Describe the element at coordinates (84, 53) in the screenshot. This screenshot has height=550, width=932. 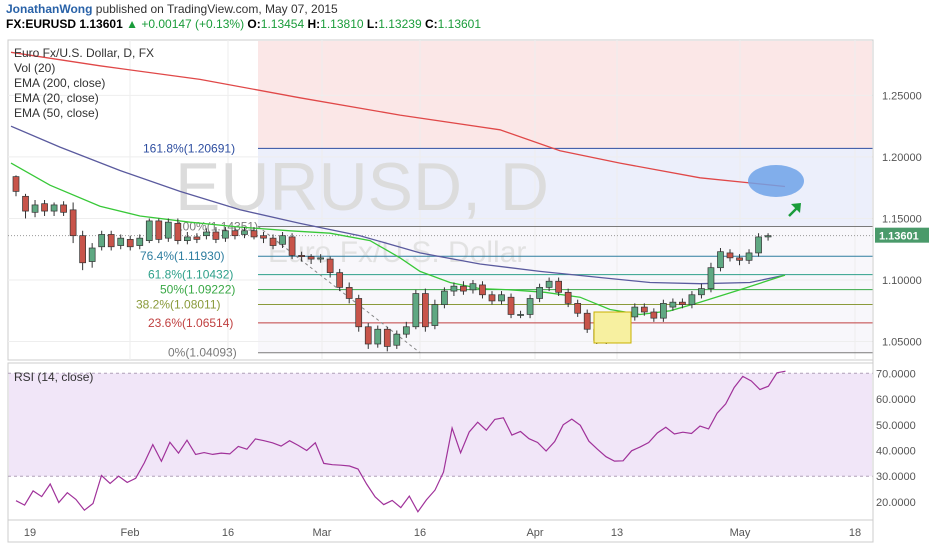
I see `legend-series: Euro Fx/U.S. Dollar, D, FX` at that location.